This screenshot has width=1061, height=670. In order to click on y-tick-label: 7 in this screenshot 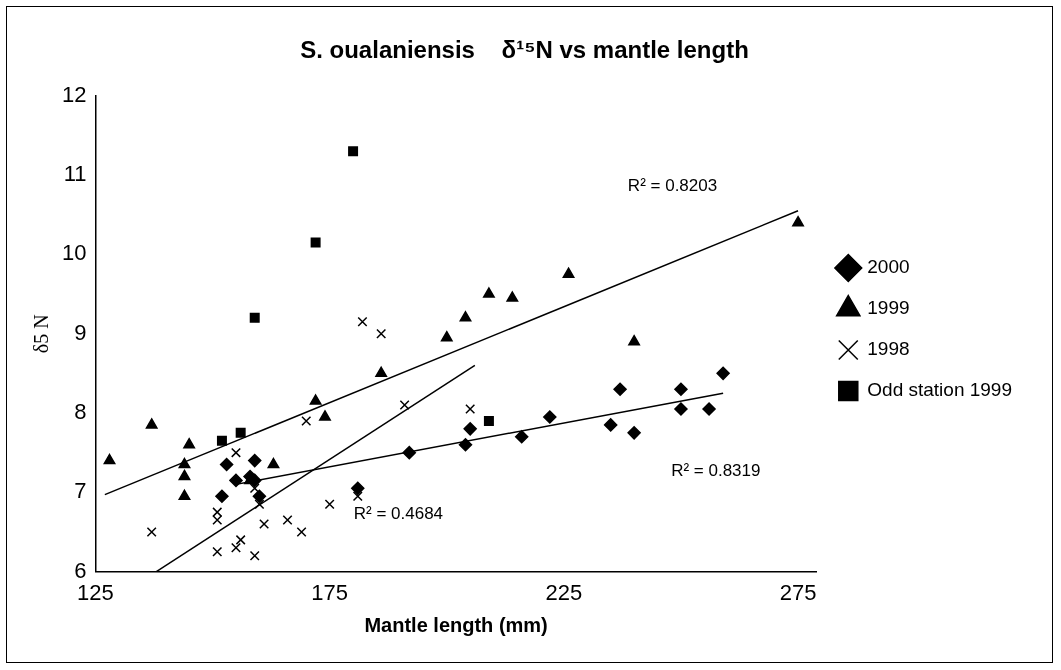, I will do `click(80, 491)`.